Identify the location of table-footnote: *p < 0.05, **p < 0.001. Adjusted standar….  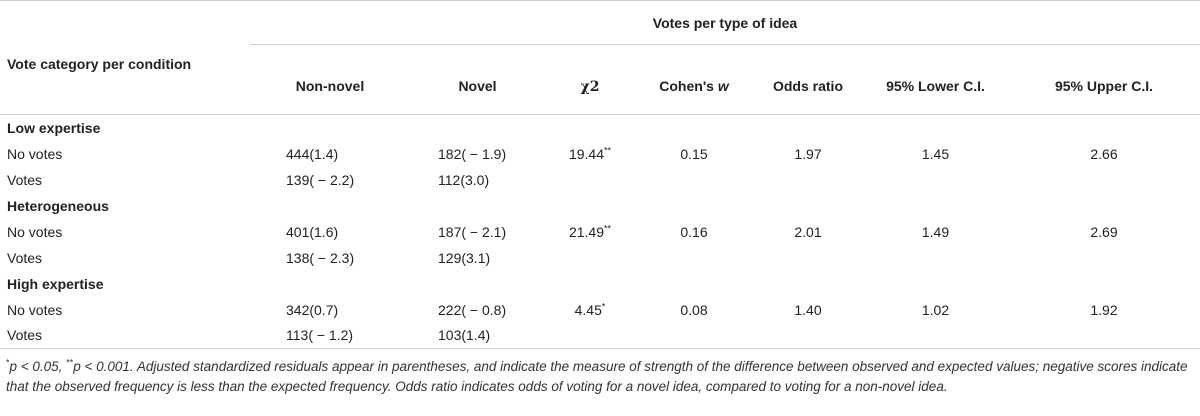
(600, 373).